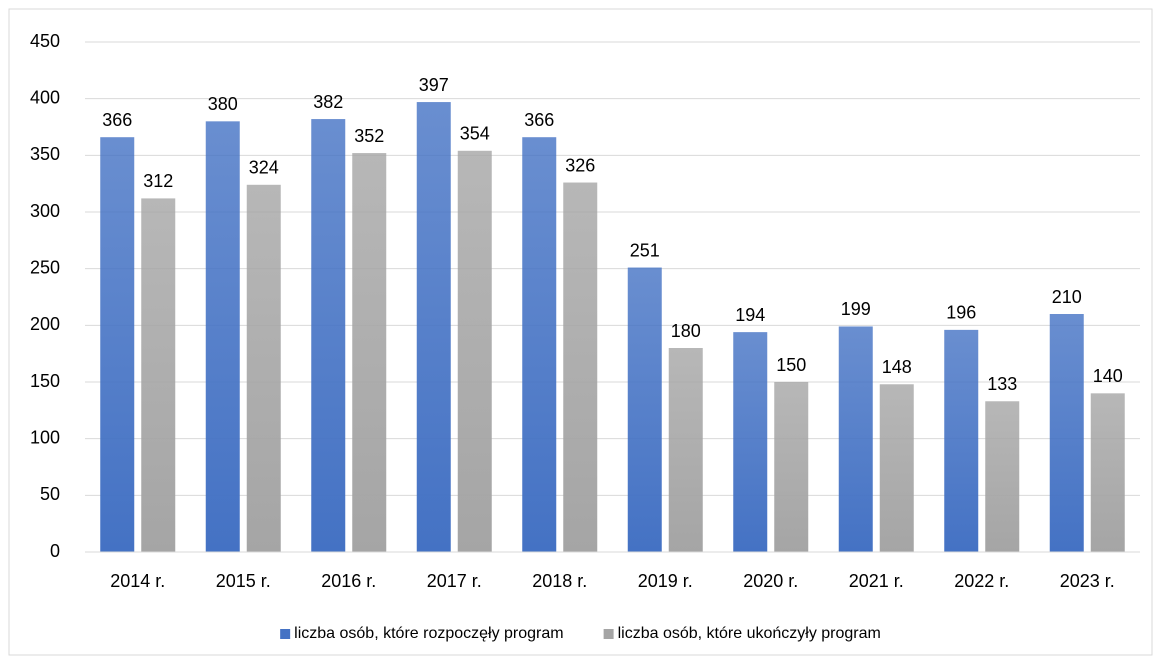 The height and width of the screenshot is (664, 1161). What do you see at coordinates (45, 97) in the screenshot?
I see `y-tick-label: 400` at bounding box center [45, 97].